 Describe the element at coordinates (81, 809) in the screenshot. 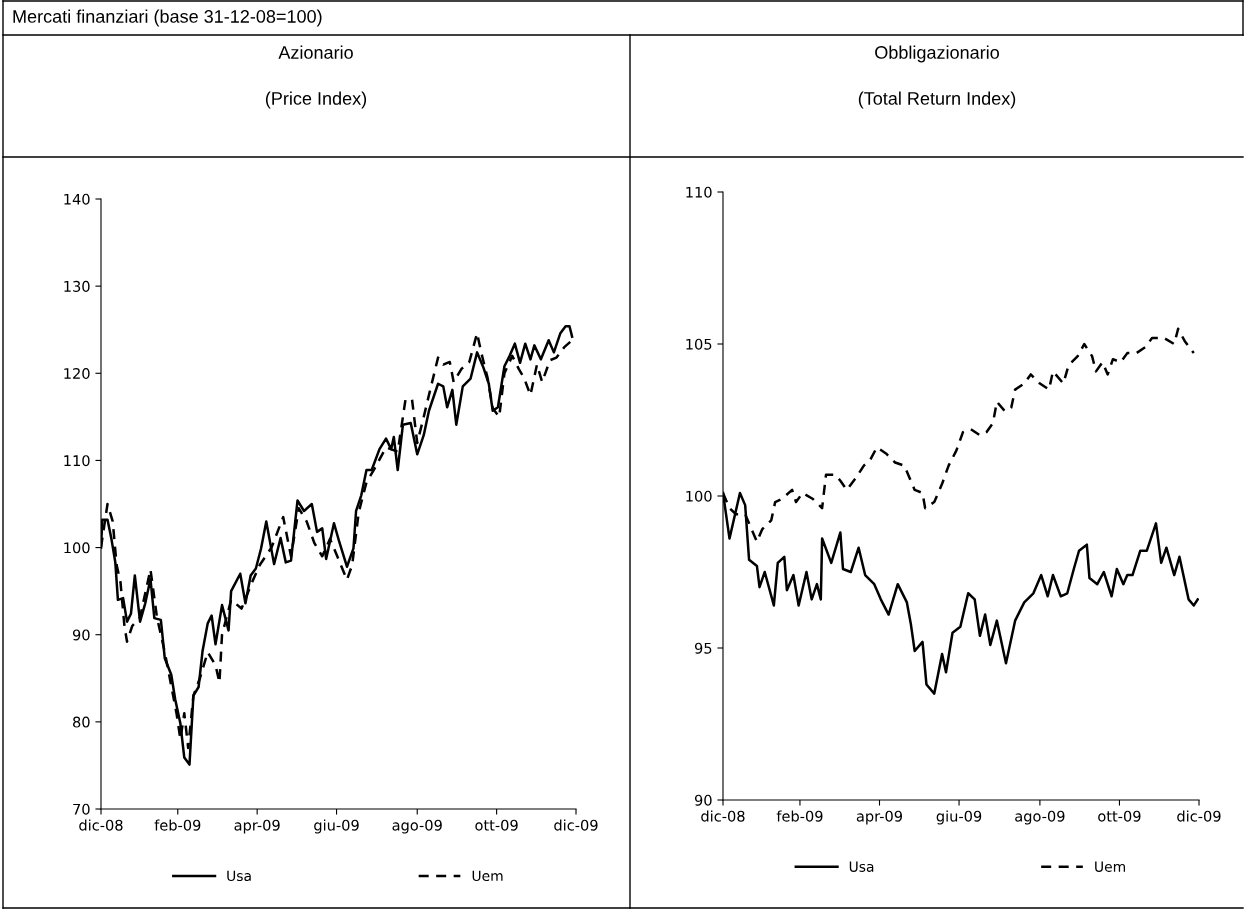

I see `y-tick-label: 70` at that location.